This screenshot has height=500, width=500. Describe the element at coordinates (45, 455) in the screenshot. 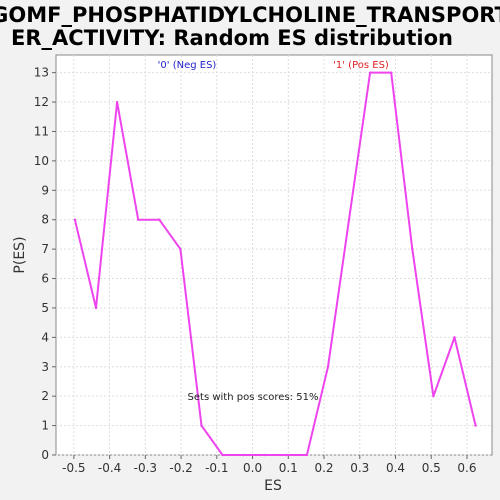

I see `y-tick-label: 0` at that location.